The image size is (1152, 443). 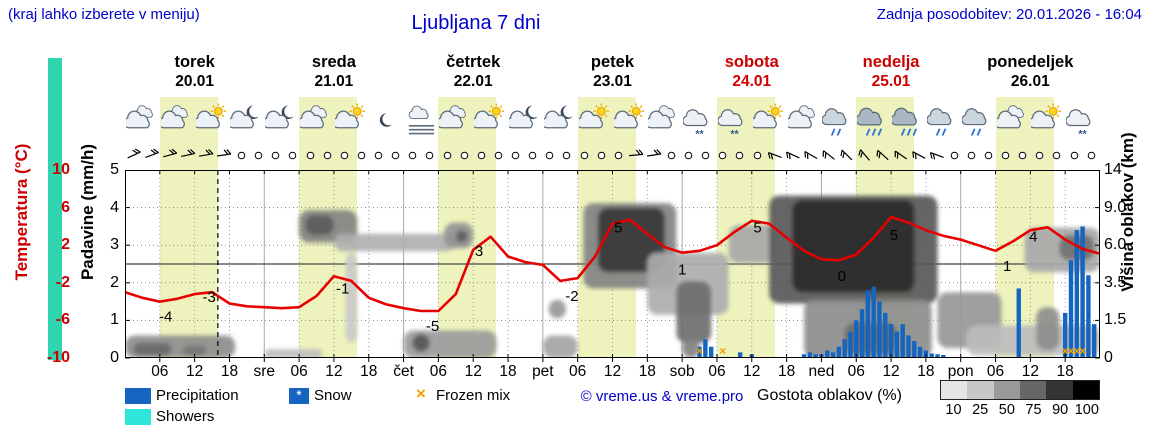 What do you see at coordinates (138, 417) in the screenshot?
I see `showers-swatch` at bounding box center [138, 417].